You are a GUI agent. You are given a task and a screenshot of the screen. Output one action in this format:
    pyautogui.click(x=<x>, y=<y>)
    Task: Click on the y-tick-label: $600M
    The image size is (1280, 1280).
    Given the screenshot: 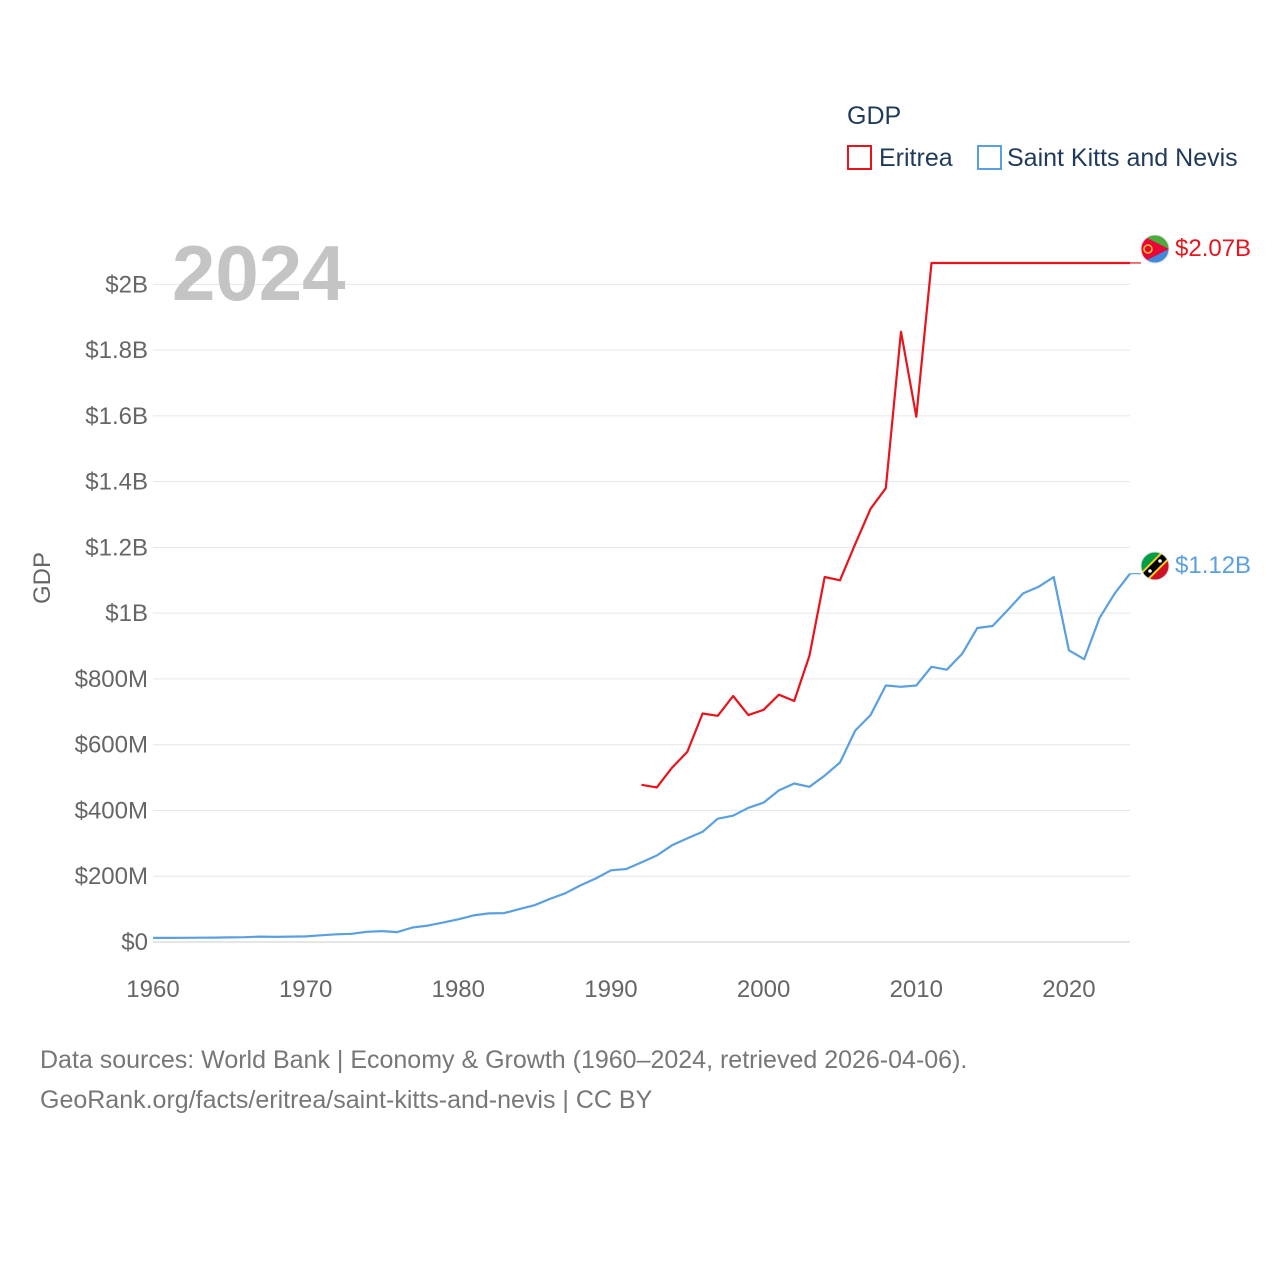 What is the action you would take?
    pyautogui.click(x=111, y=745)
    